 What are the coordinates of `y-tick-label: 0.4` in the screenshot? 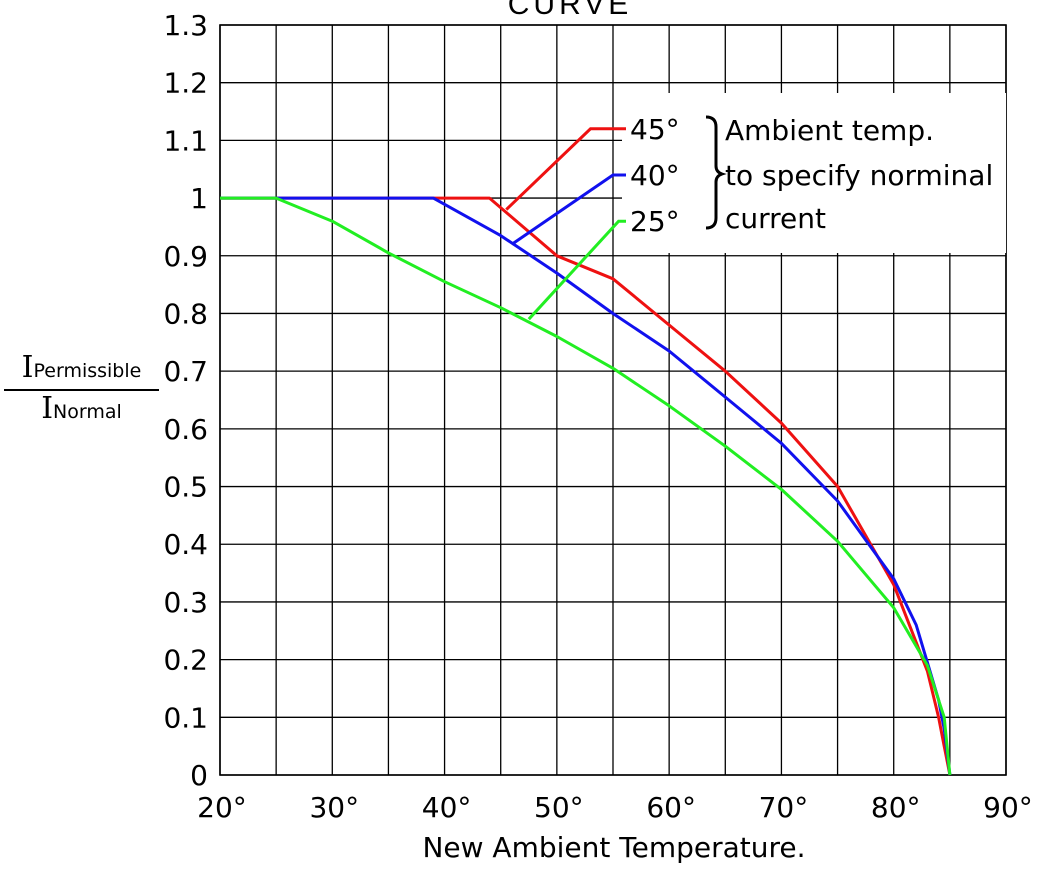 It's located at (185, 544).